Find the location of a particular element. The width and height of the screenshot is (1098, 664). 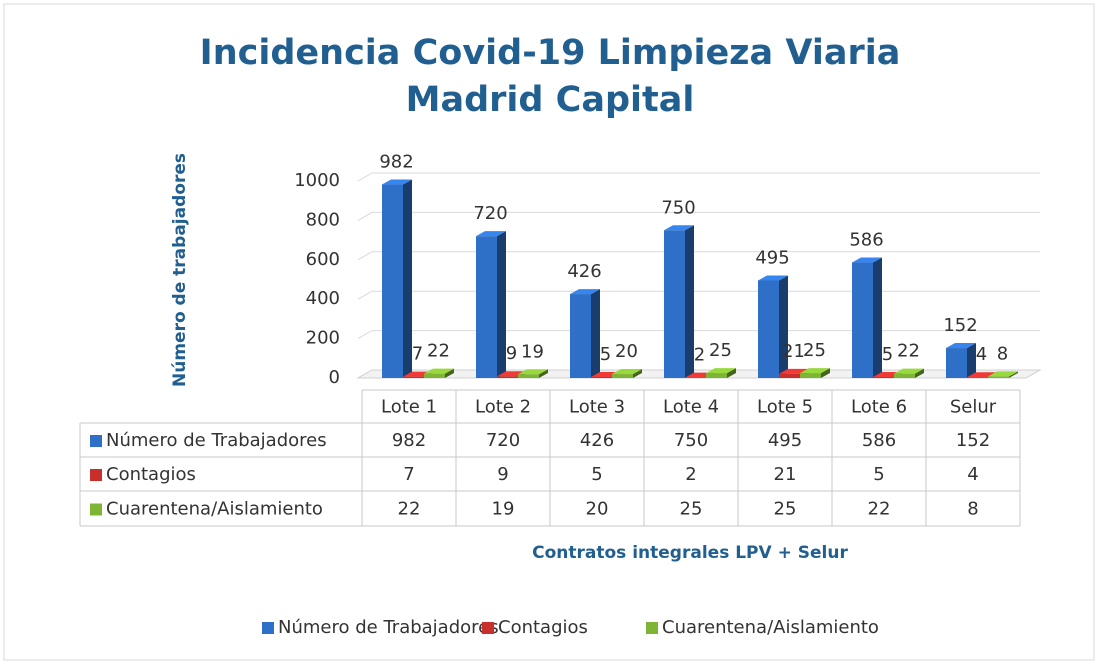

table-cell: 5 is located at coordinates (596, 474).